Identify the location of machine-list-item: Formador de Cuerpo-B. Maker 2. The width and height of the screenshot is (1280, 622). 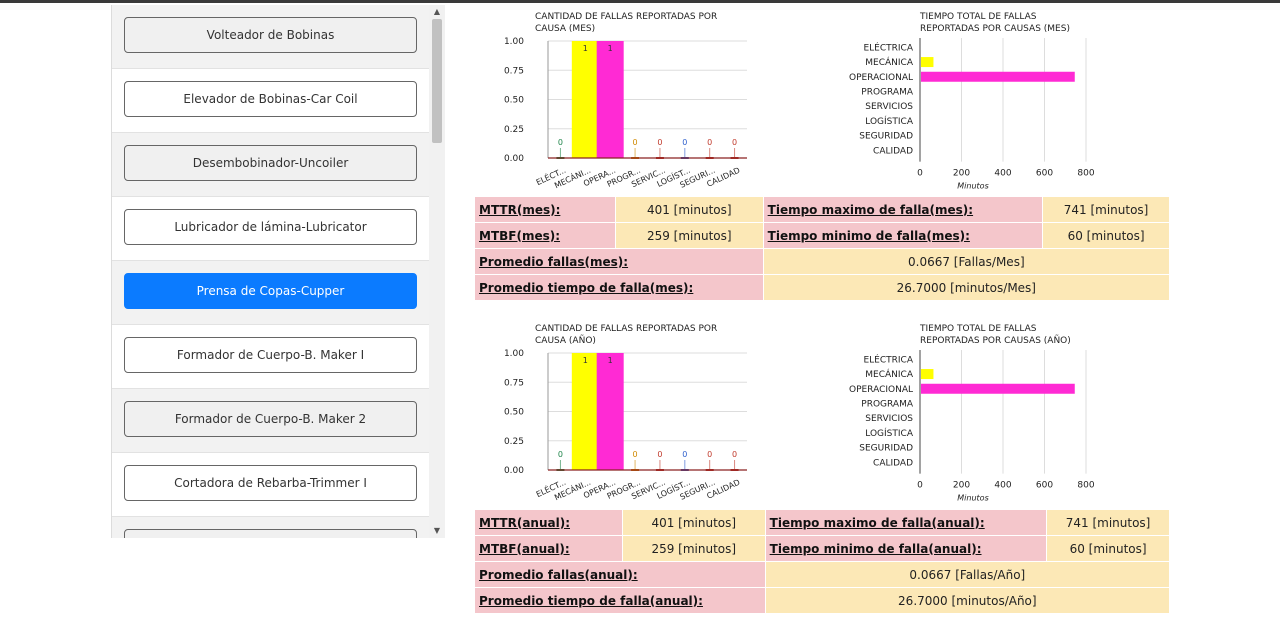
(271, 421).